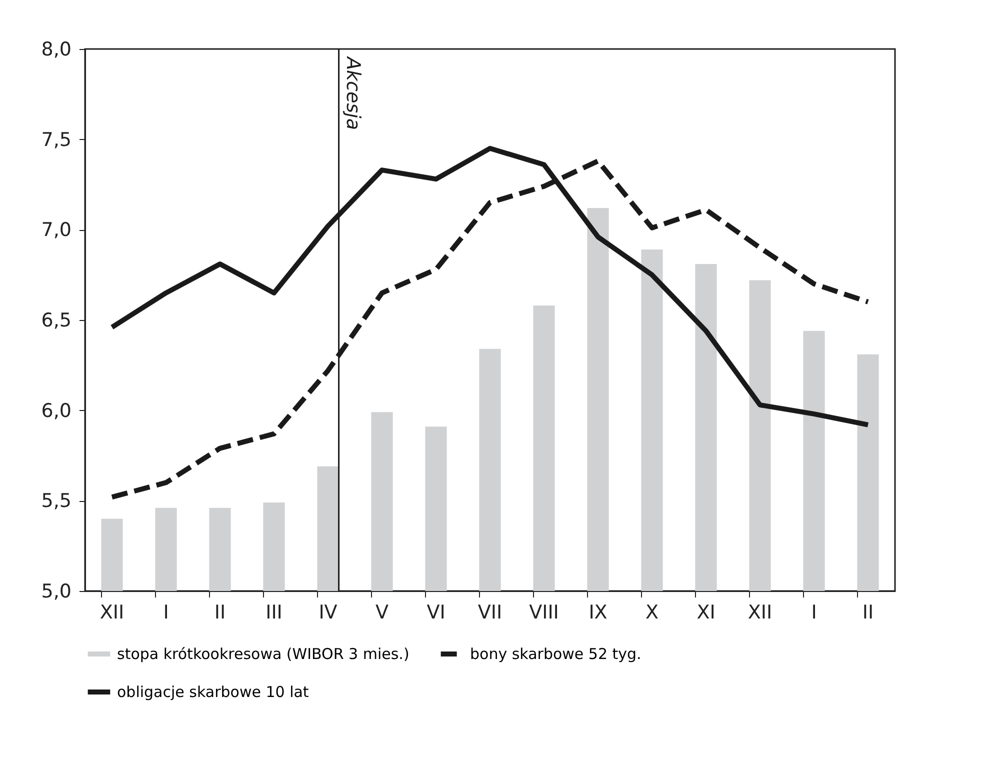 This screenshot has width=982, height=762. Describe the element at coordinates (436, 613) in the screenshot. I see `x-tick-label: VI` at that location.